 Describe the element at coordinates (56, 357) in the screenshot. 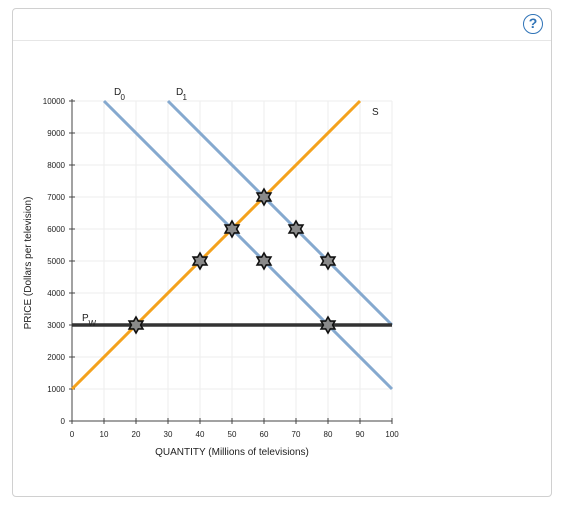

I see `y-tick-label: 2000` at that location.